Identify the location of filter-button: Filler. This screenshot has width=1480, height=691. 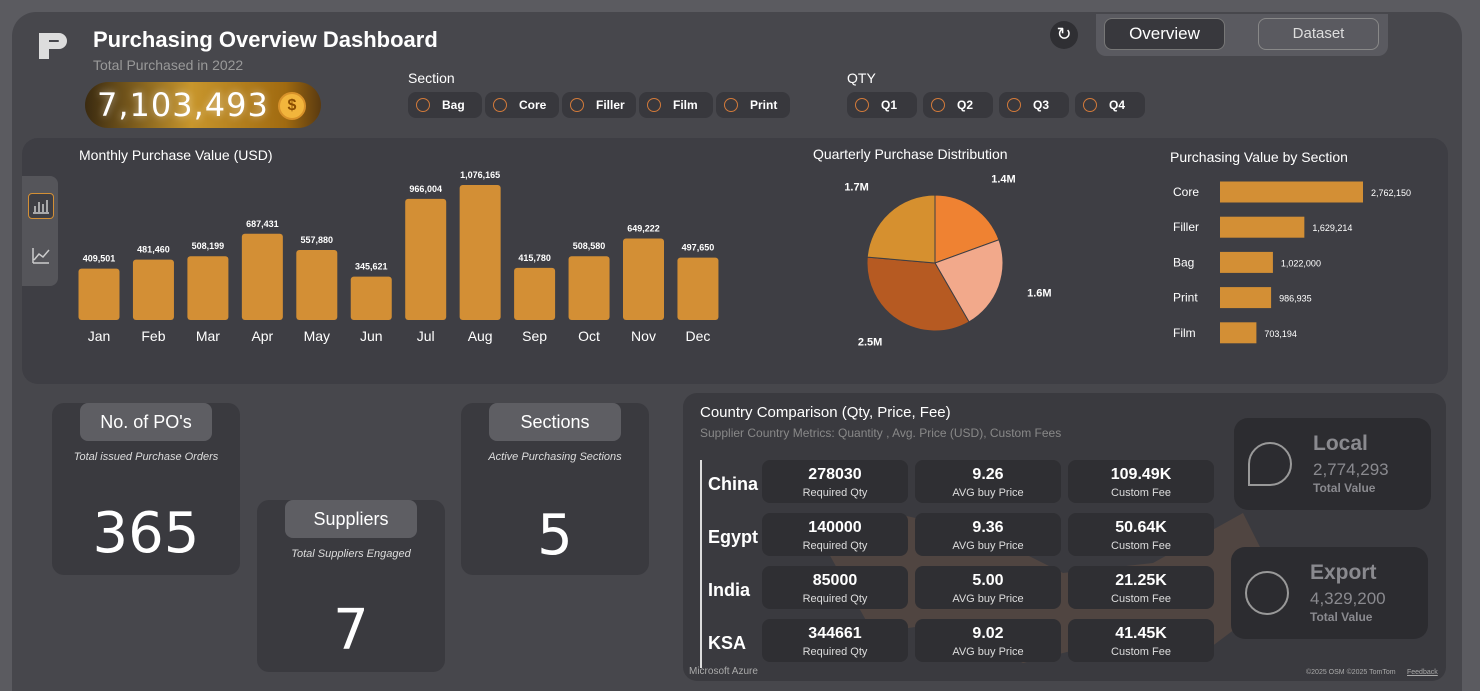
(599, 105).